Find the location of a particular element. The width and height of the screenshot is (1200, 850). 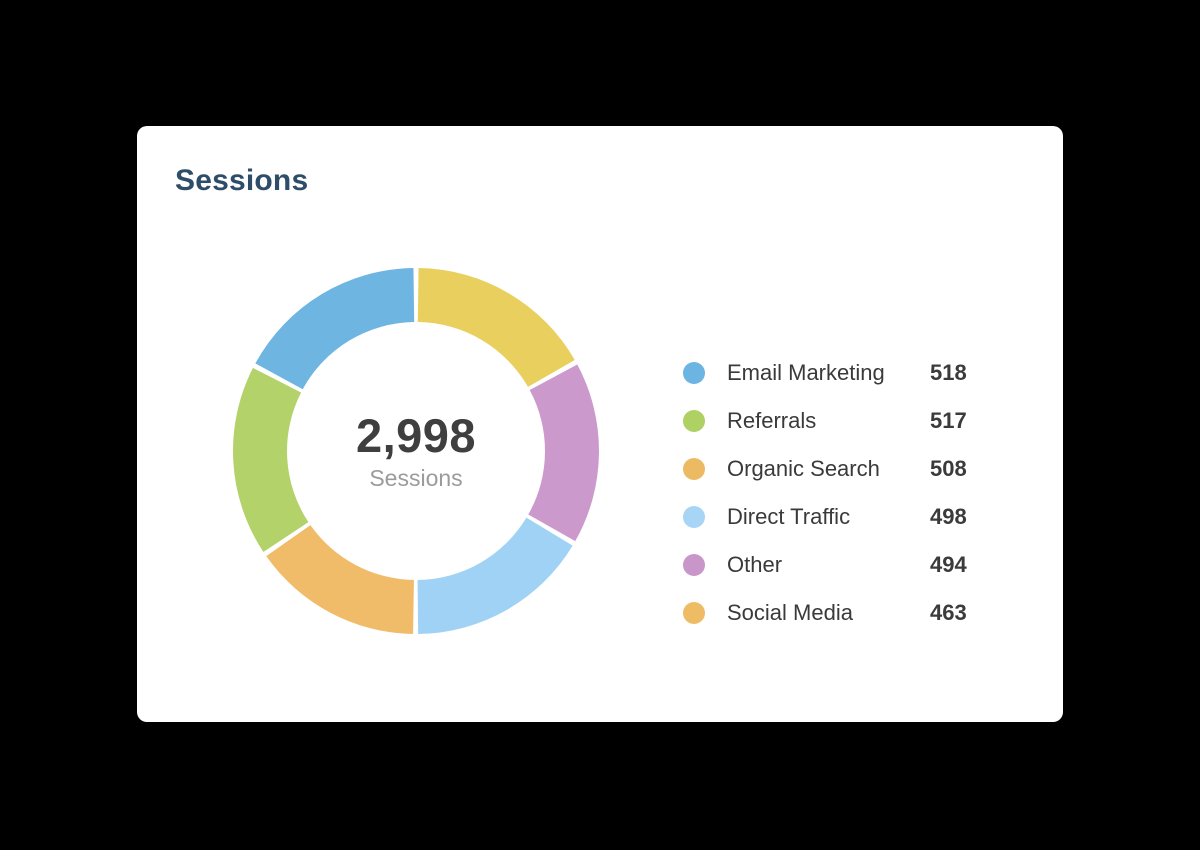

legend-item: Referrals 517 is located at coordinates (828, 421).